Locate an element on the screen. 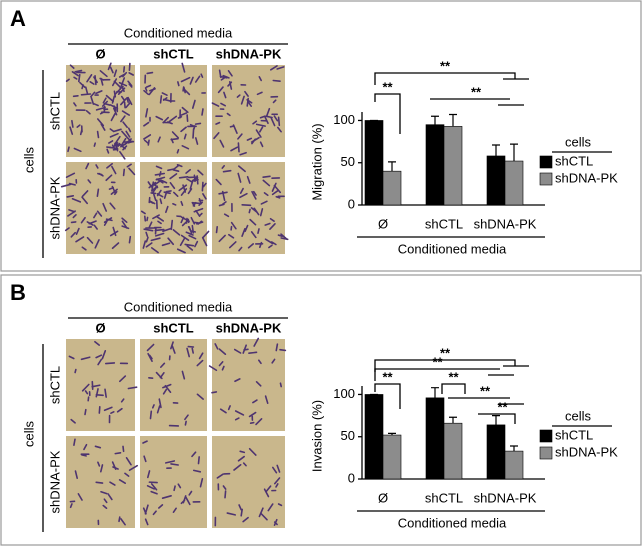  legend-label: shCTL is located at coordinates (574, 434).